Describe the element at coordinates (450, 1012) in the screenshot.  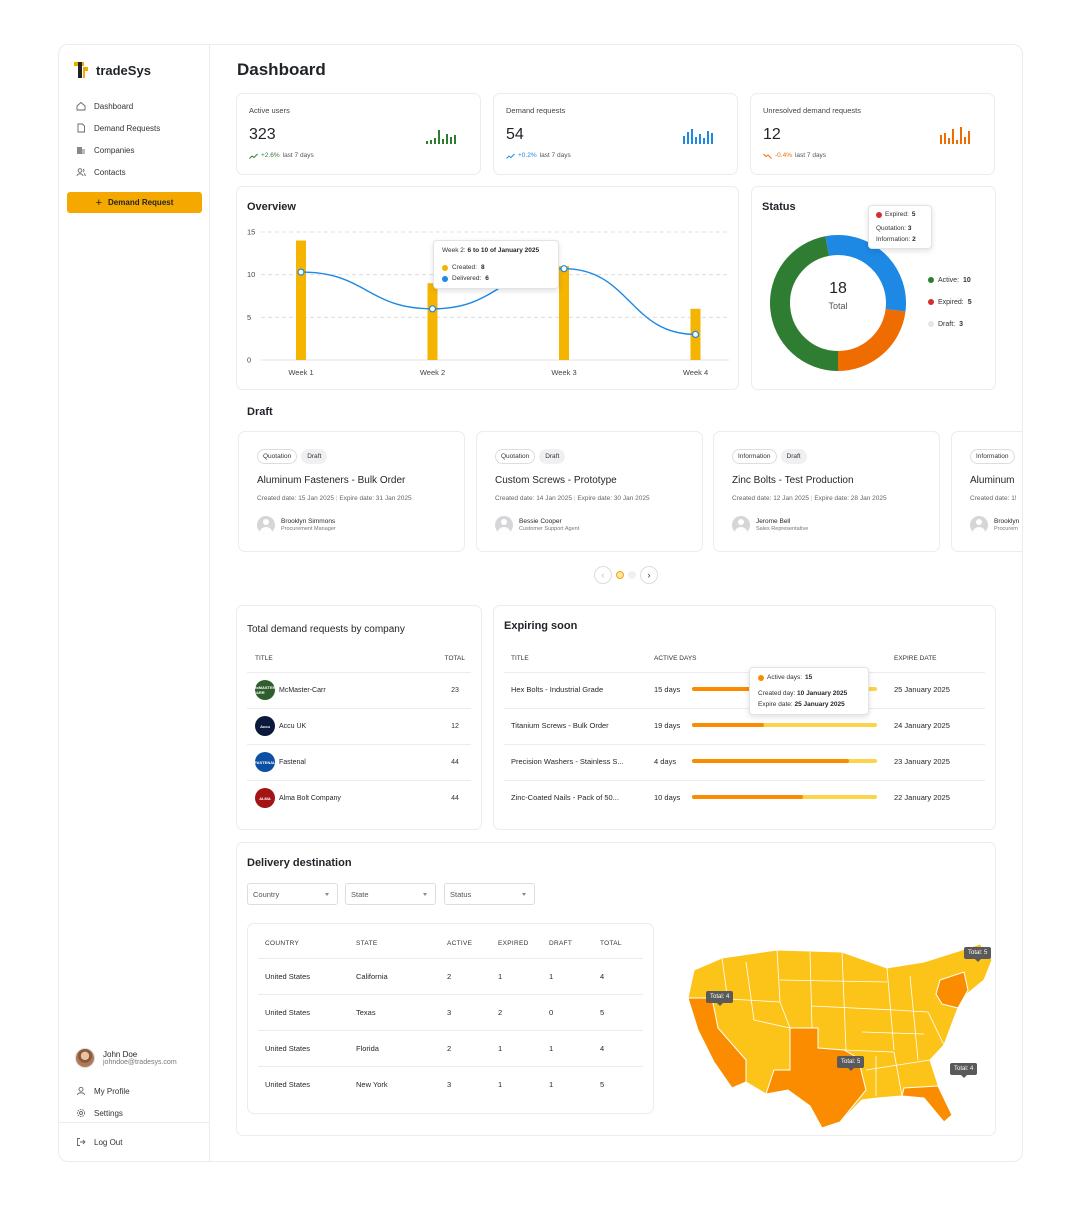
I see `table-row: United States Texas 3 2 0 5` at that location.